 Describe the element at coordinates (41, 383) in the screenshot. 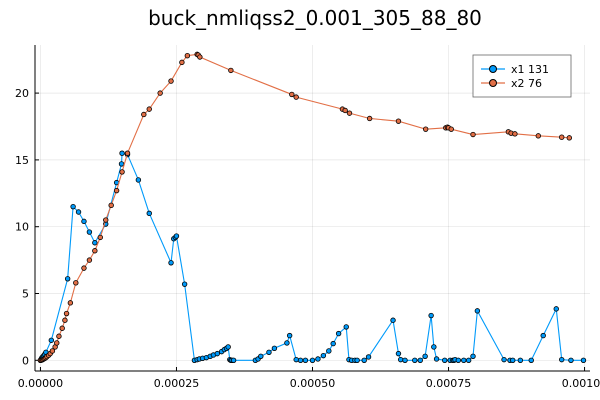

I see `x-tick-label: 0.00000` at that location.